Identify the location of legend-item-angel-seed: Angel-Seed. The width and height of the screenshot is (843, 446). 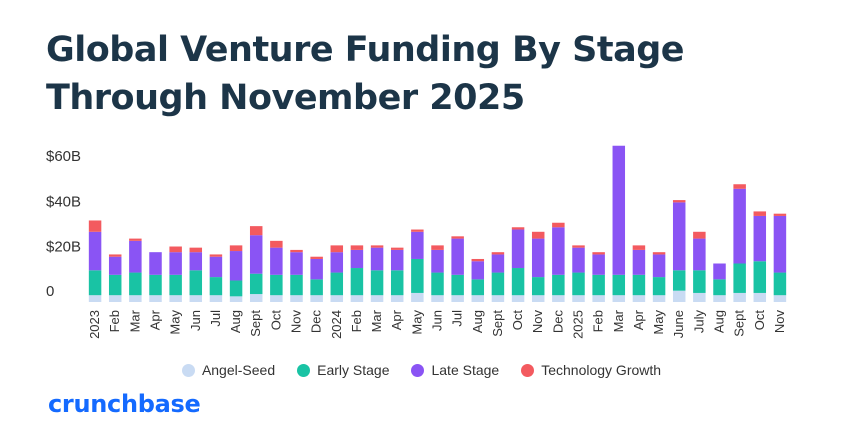
(228, 370).